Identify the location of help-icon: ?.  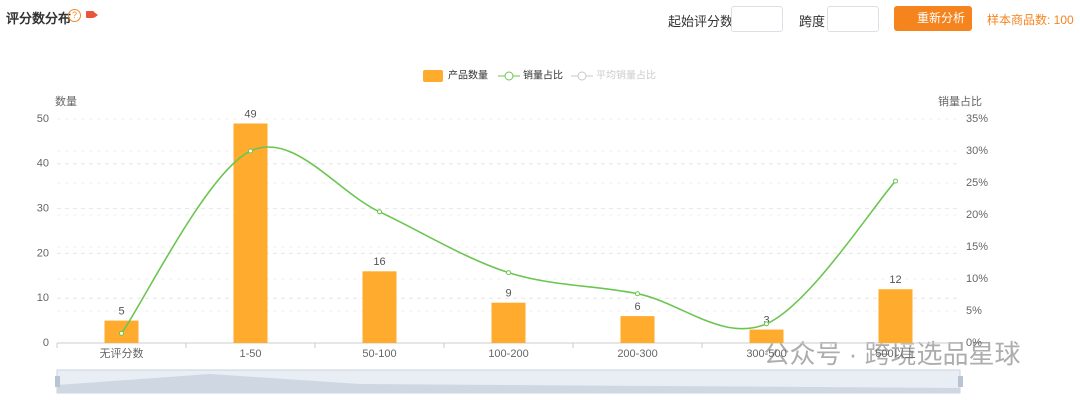
(74, 15).